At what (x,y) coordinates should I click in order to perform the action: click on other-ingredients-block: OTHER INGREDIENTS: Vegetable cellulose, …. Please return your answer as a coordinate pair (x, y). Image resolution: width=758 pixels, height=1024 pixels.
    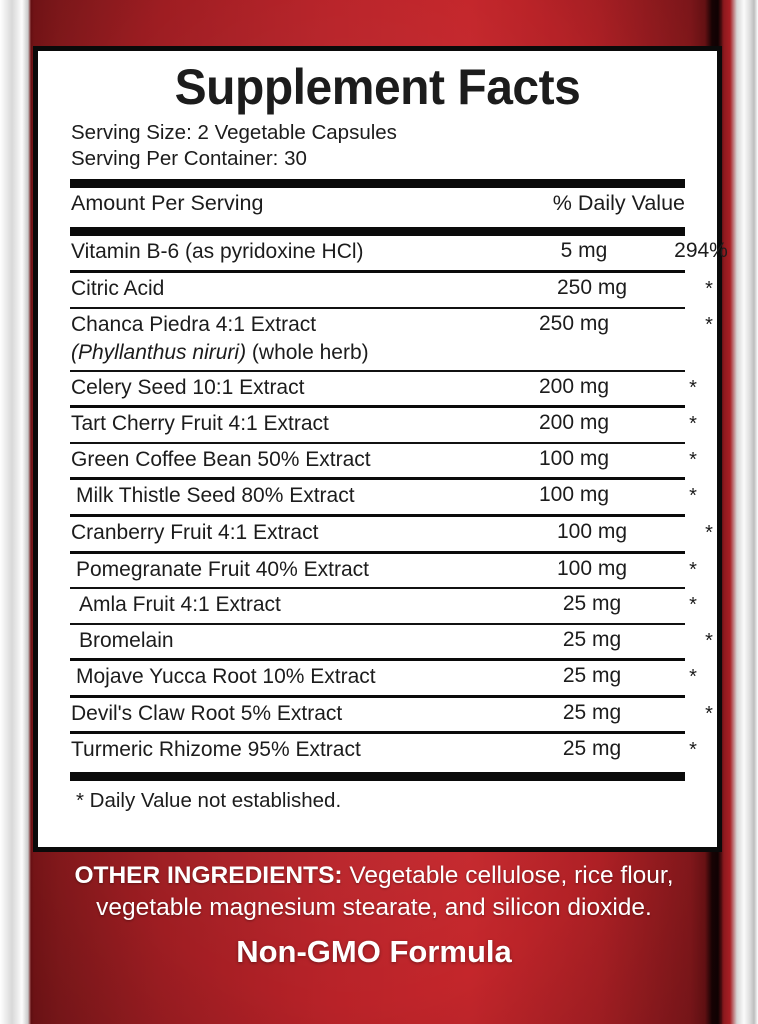
    Looking at the image, I should click on (374, 892).